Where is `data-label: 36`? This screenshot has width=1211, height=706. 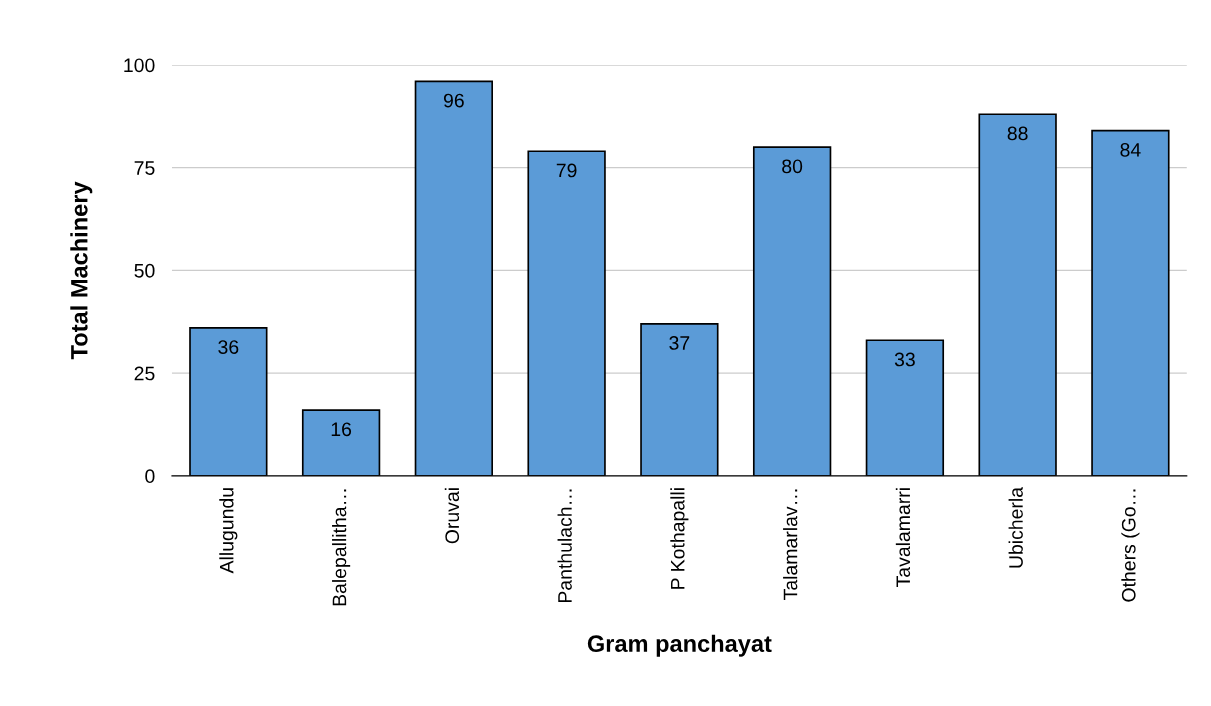
data-label: 36 is located at coordinates (228, 347).